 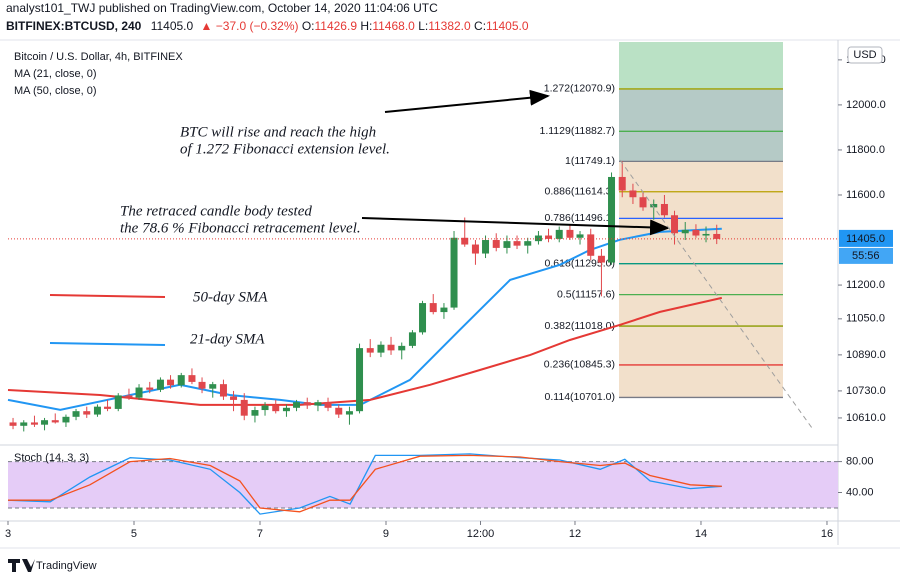 What do you see at coordinates (216, 211) in the screenshot?
I see `annotation: The retraced candle body tested` at bounding box center [216, 211].